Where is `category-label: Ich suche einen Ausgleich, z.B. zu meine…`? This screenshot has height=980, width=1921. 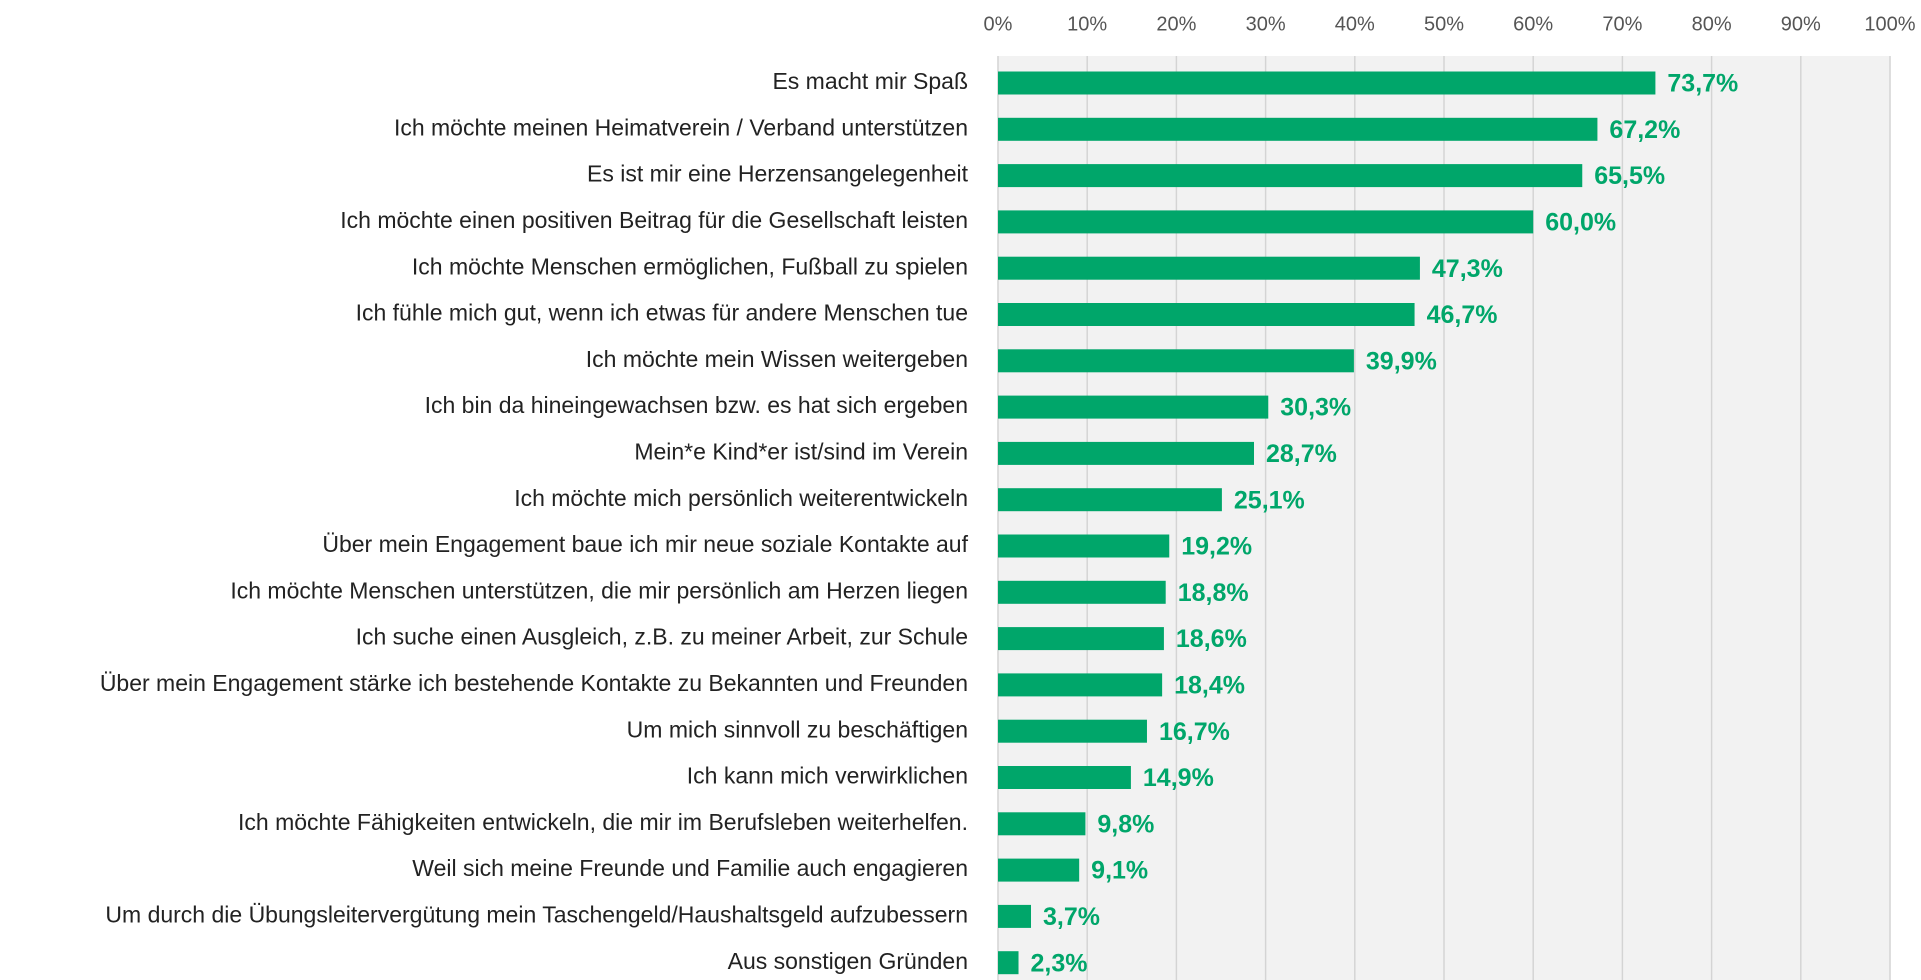
category-label: Ich suche einen Ausgleich, z.B. zu meine… is located at coordinates (662, 637).